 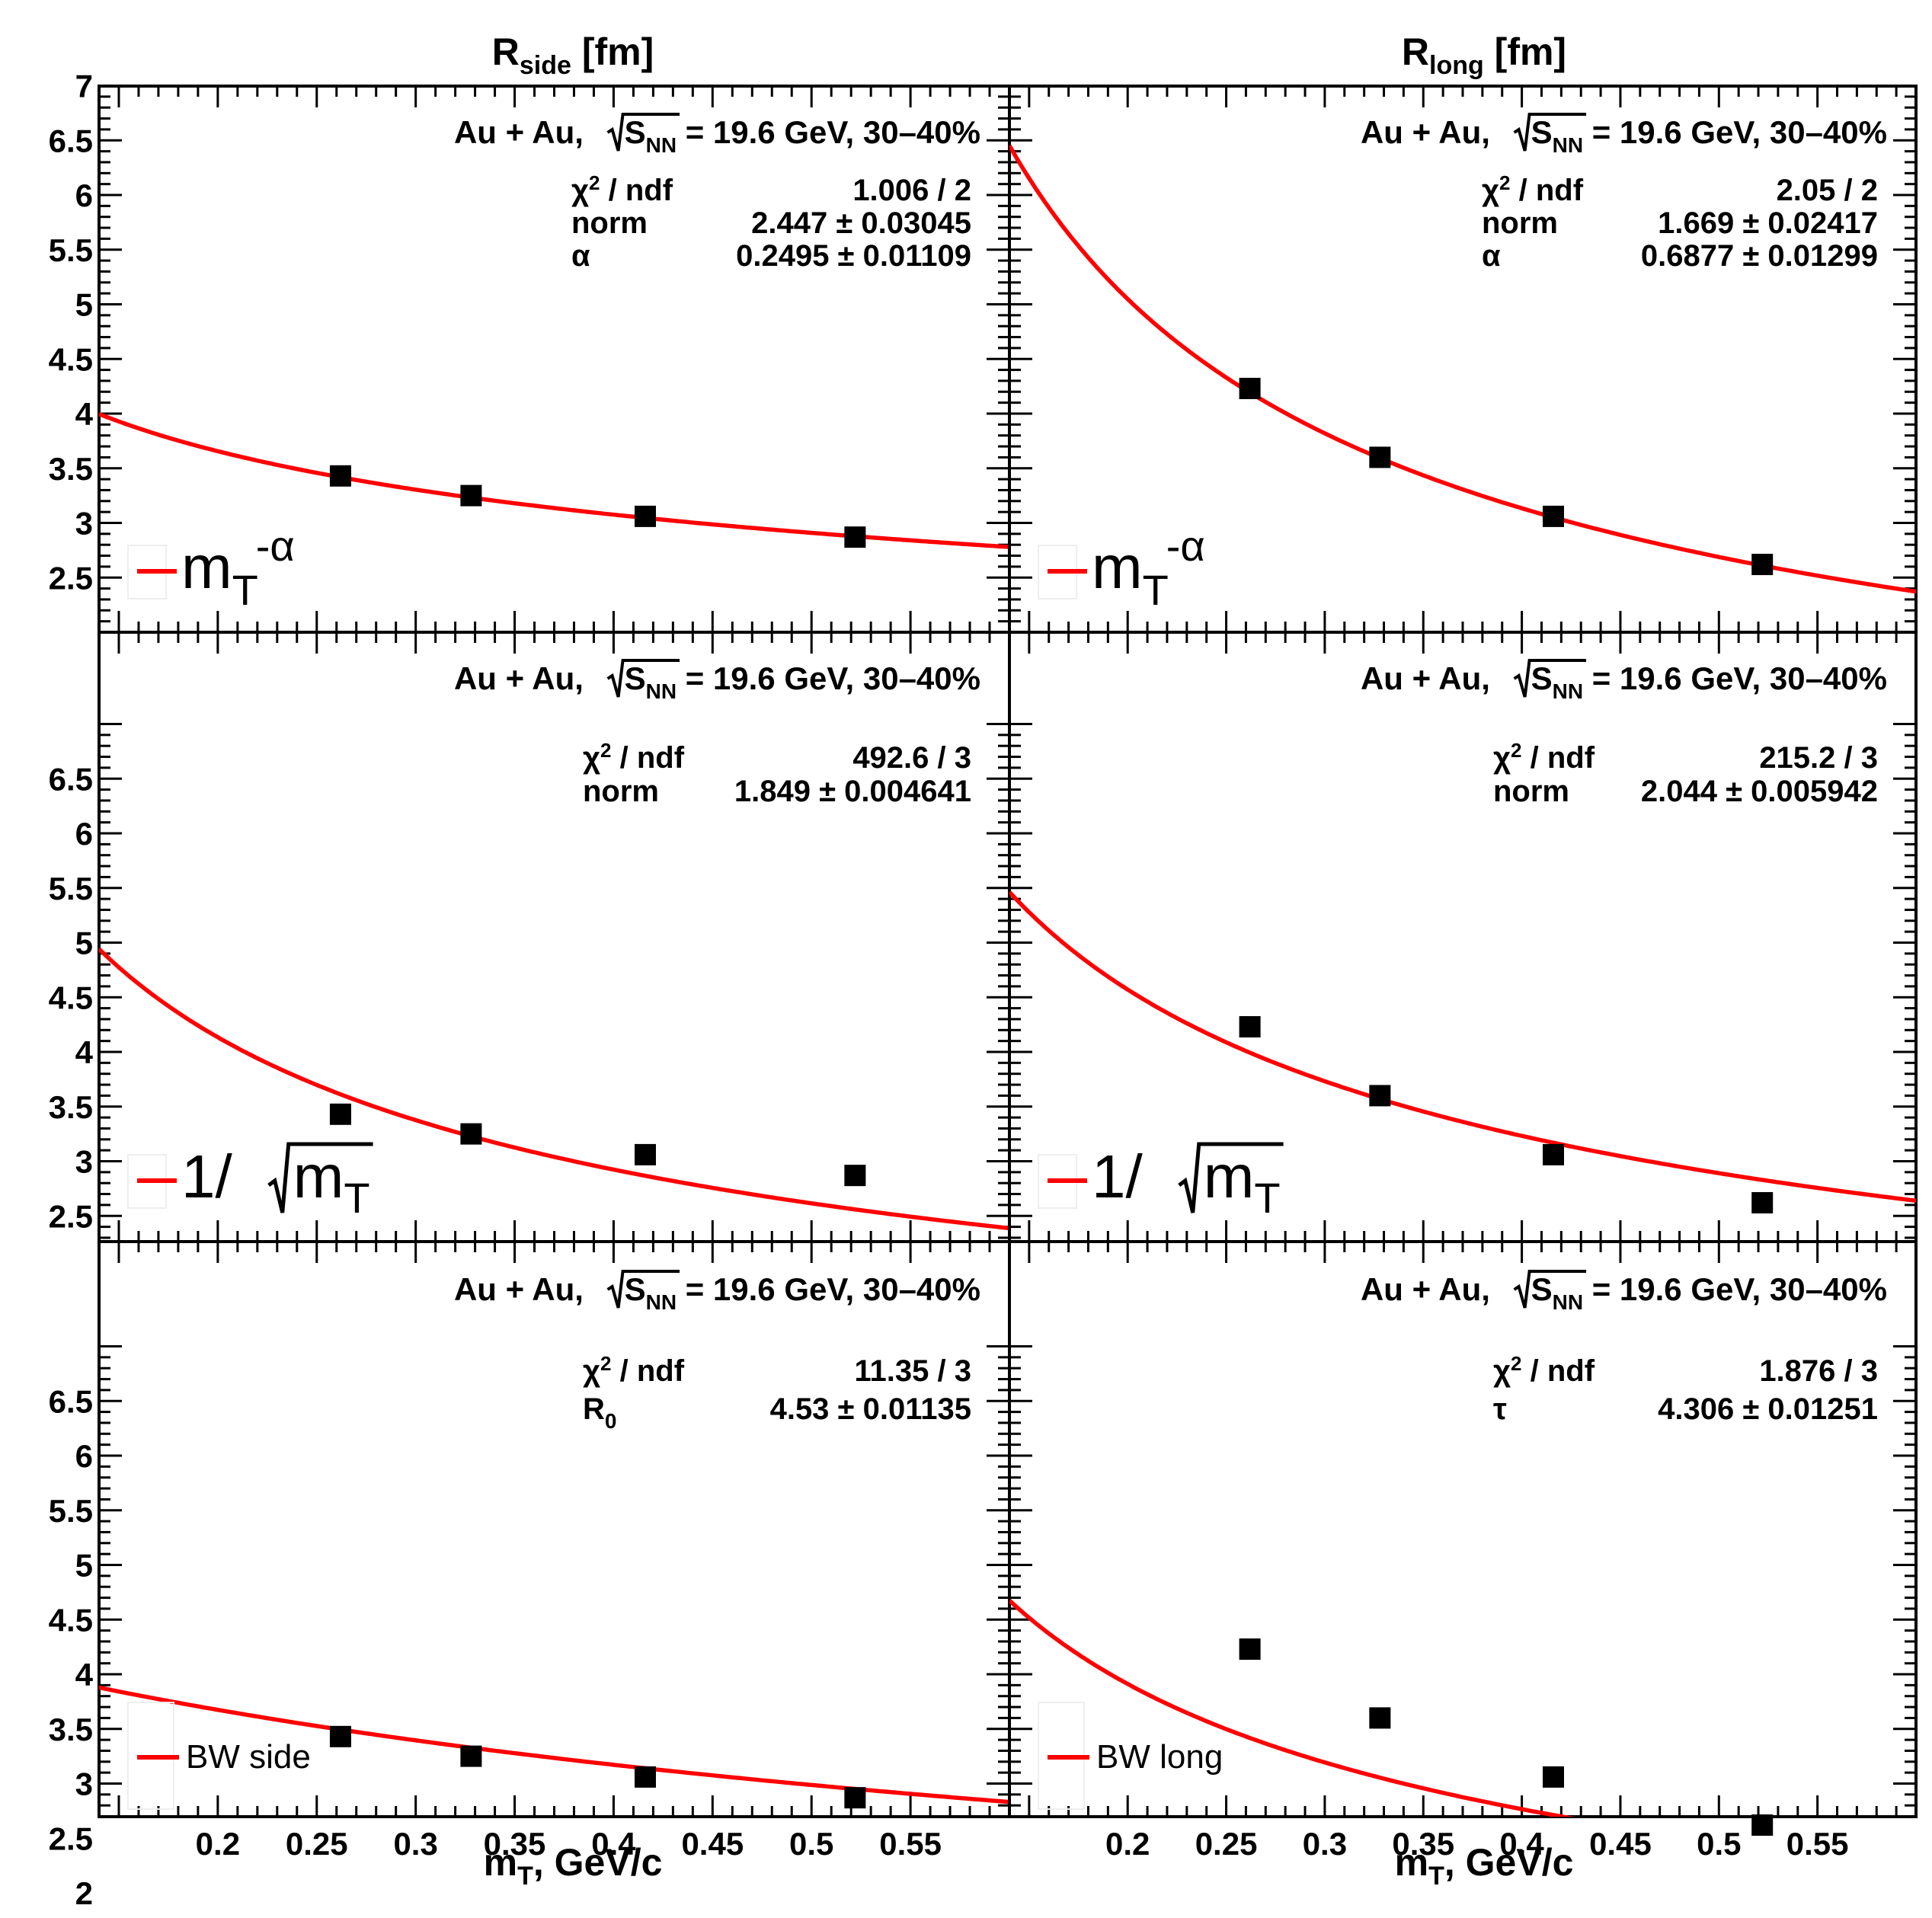 What do you see at coordinates (1768, 223) in the screenshot?
I see `stats-value: 1.669 ± 0.02417` at bounding box center [1768, 223].